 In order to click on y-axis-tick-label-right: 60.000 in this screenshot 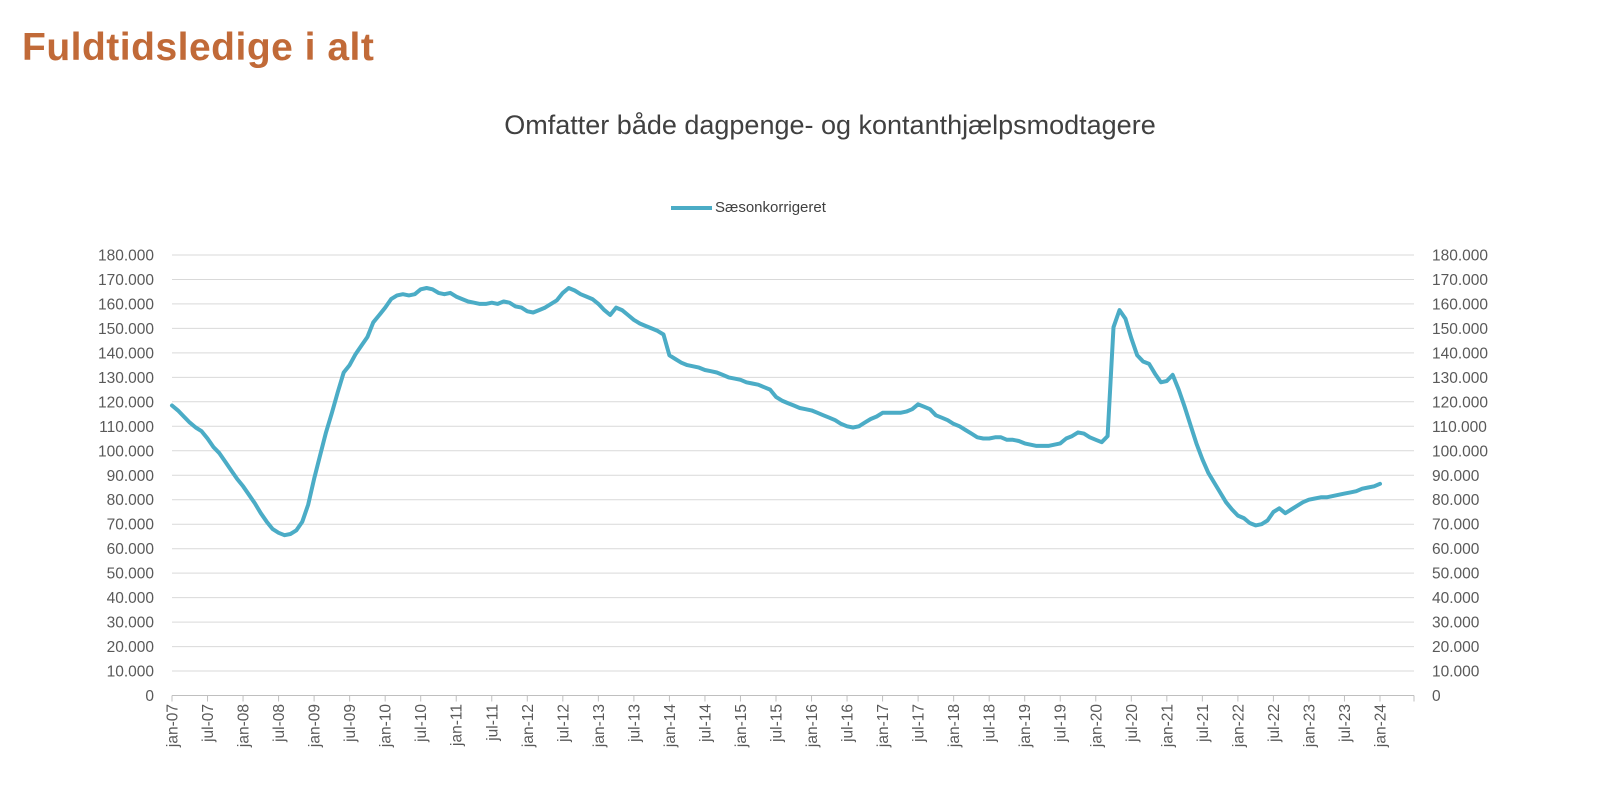, I will do `click(1456, 549)`.